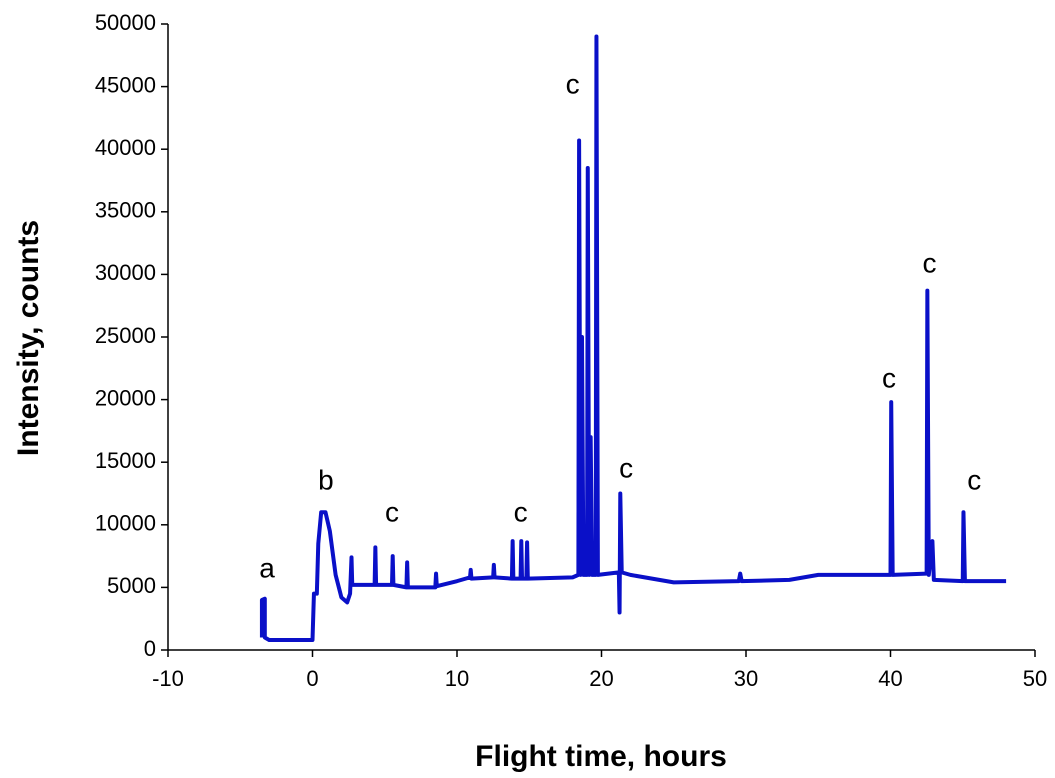 Image resolution: width=1055 pixels, height=778 pixels. Describe the element at coordinates (267, 567) in the screenshot. I see `annotation: a` at that location.